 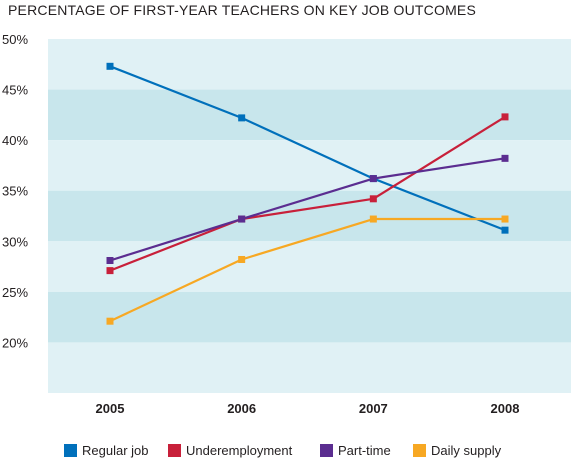 What do you see at coordinates (15, 241) in the screenshot?
I see `y-tick-label: 30%` at bounding box center [15, 241].